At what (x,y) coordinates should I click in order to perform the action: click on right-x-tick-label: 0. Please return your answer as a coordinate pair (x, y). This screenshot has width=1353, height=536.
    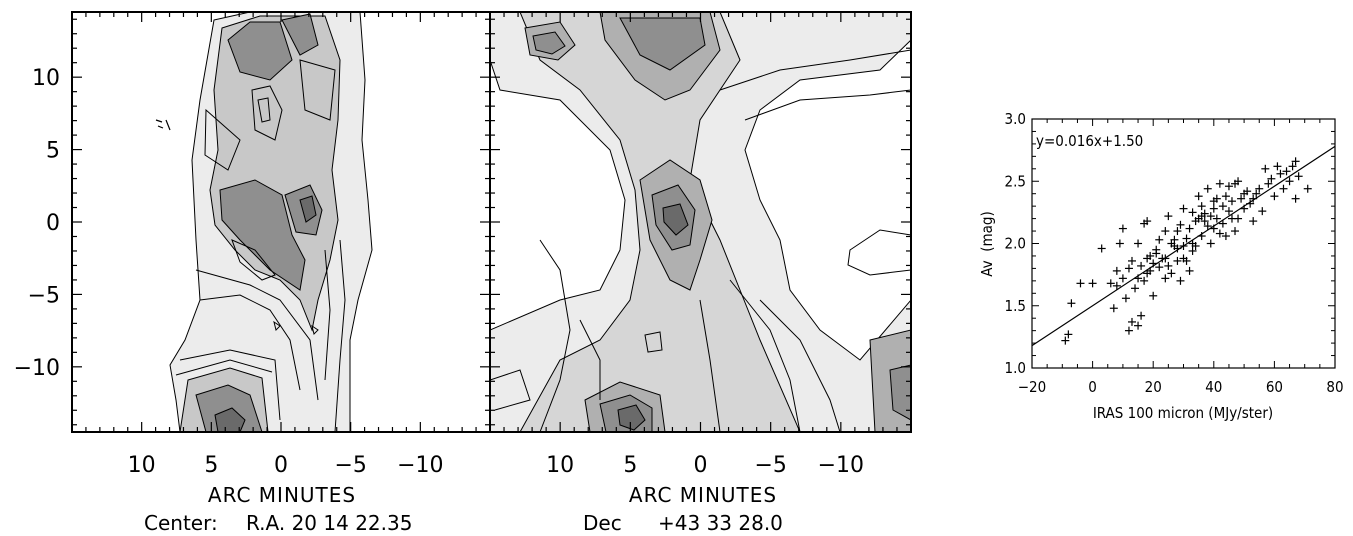
    Looking at the image, I should click on (701, 465).